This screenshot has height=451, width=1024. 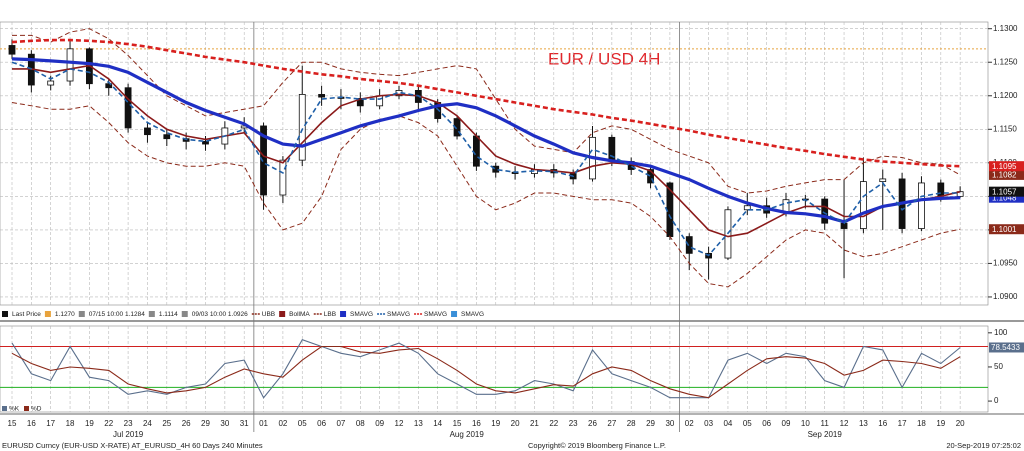 What do you see at coordinates (727, 423) in the screenshot?
I see `x-tick-label: 04` at bounding box center [727, 423].